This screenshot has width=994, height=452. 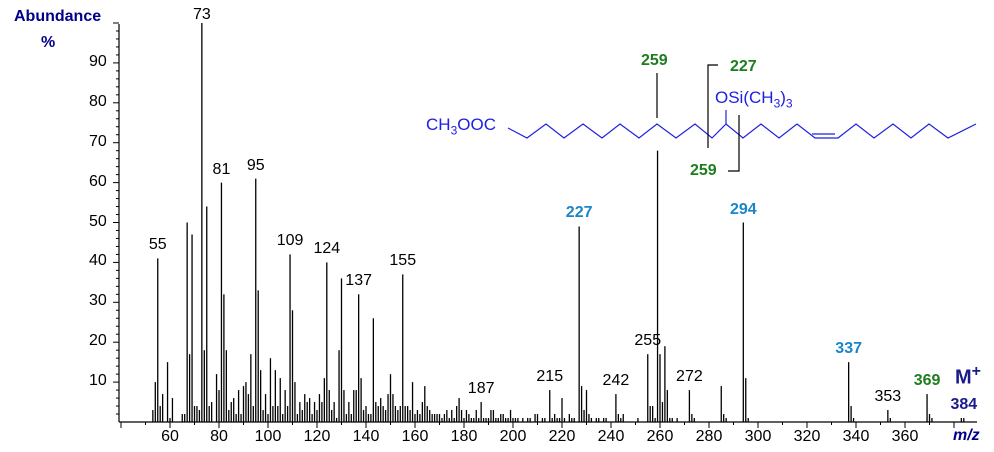 I want to click on peak-label-187: 187, so click(x=481, y=389).